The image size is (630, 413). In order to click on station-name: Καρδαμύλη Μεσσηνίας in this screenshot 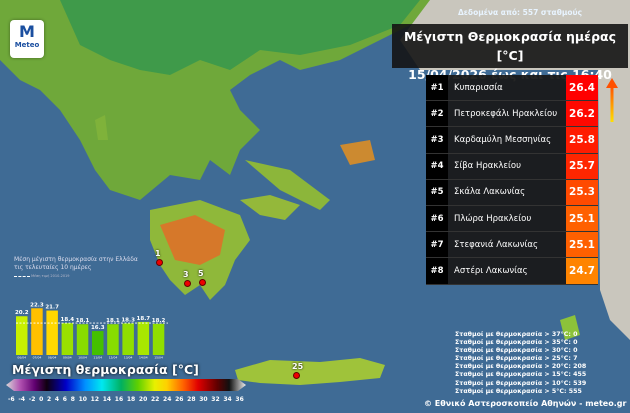, I will do `click(503, 139)`.